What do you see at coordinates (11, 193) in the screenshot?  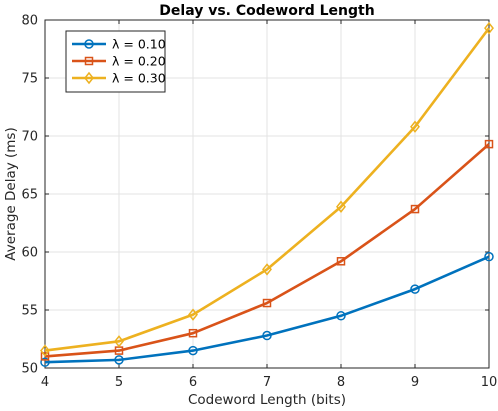 I see `y-axis-label: Average Delay (ms)` at bounding box center [11, 193].